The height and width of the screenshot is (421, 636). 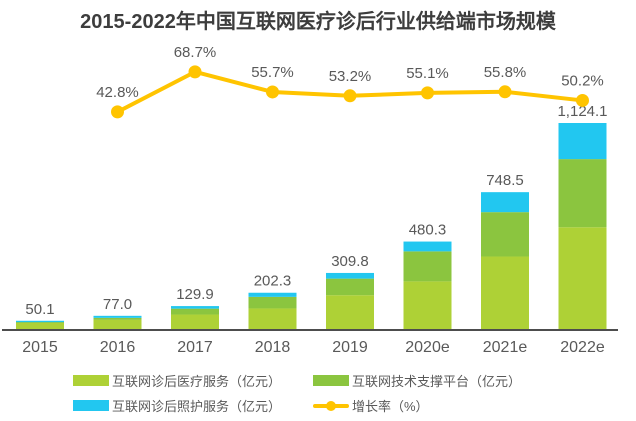 What do you see at coordinates (91, 405) in the screenshot?
I see `care-service-swatch-icon` at bounding box center [91, 405].